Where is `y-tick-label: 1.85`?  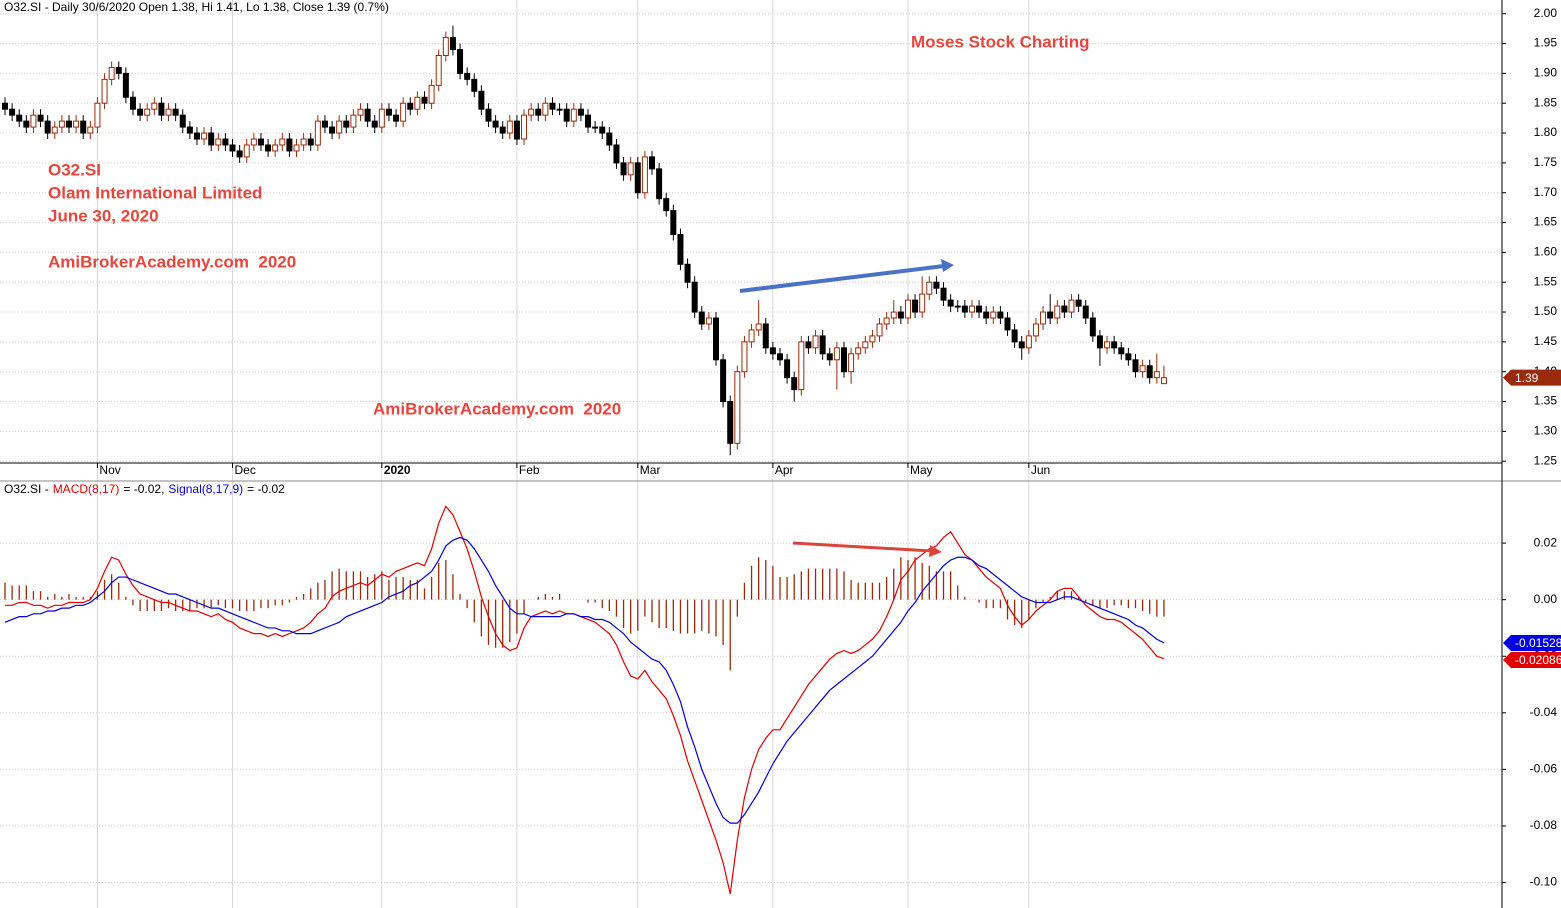 y-tick-label: 1.85 is located at coordinates (1546, 102).